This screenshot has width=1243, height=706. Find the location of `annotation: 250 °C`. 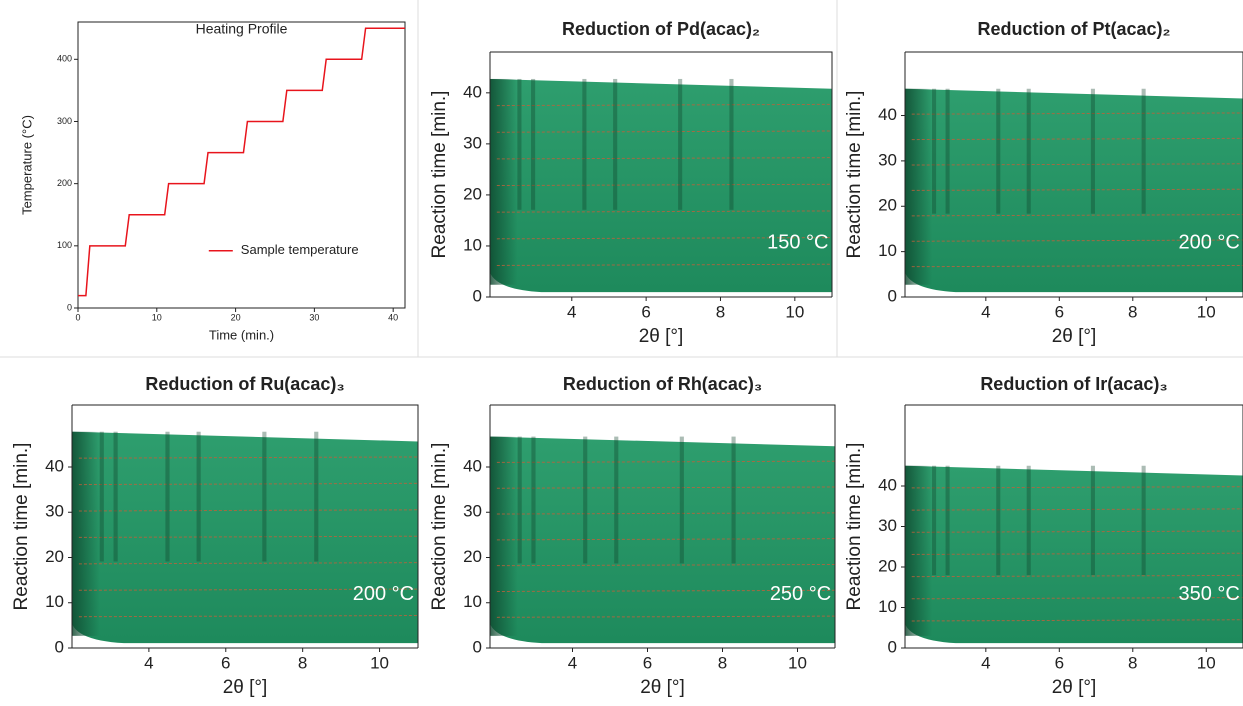

annotation: 250 °C is located at coordinates (800, 594).